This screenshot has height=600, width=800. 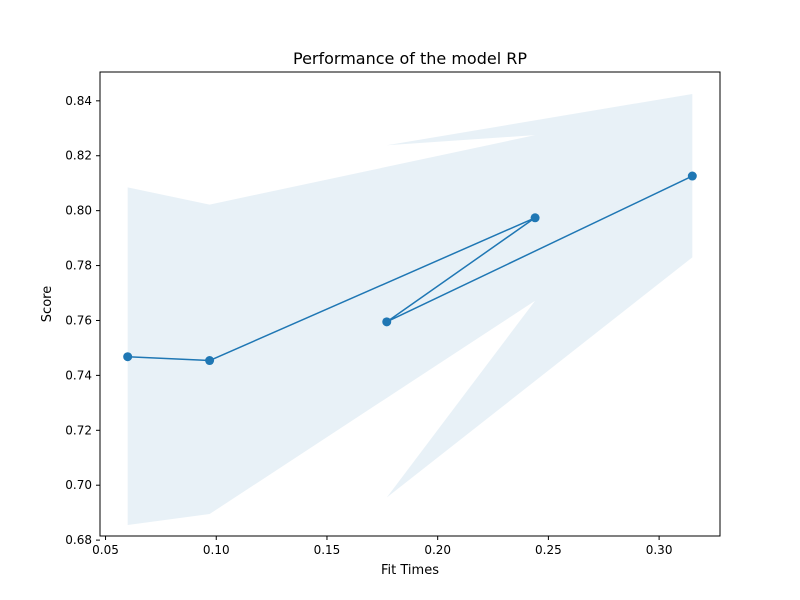 I want to click on y-tick-label: 0.76, so click(x=78, y=320).